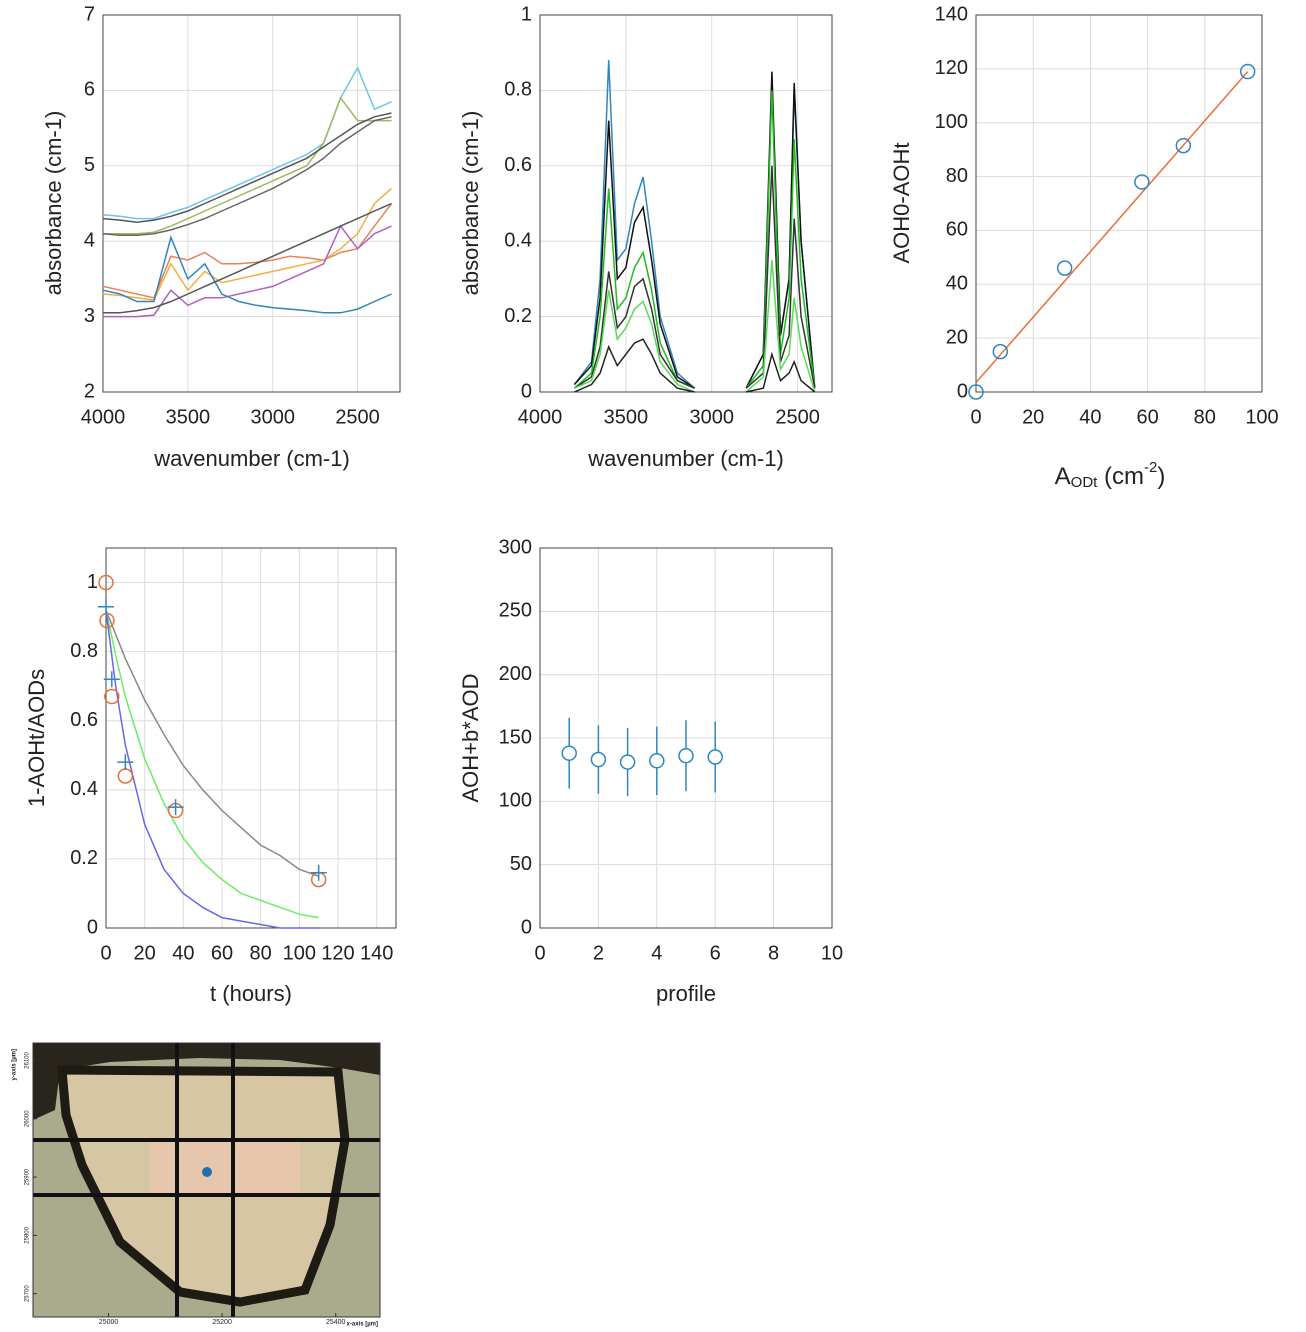 The height and width of the screenshot is (1332, 1306). Describe the element at coordinates (225, 1168) in the screenshot. I see `image-highlight` at that location.